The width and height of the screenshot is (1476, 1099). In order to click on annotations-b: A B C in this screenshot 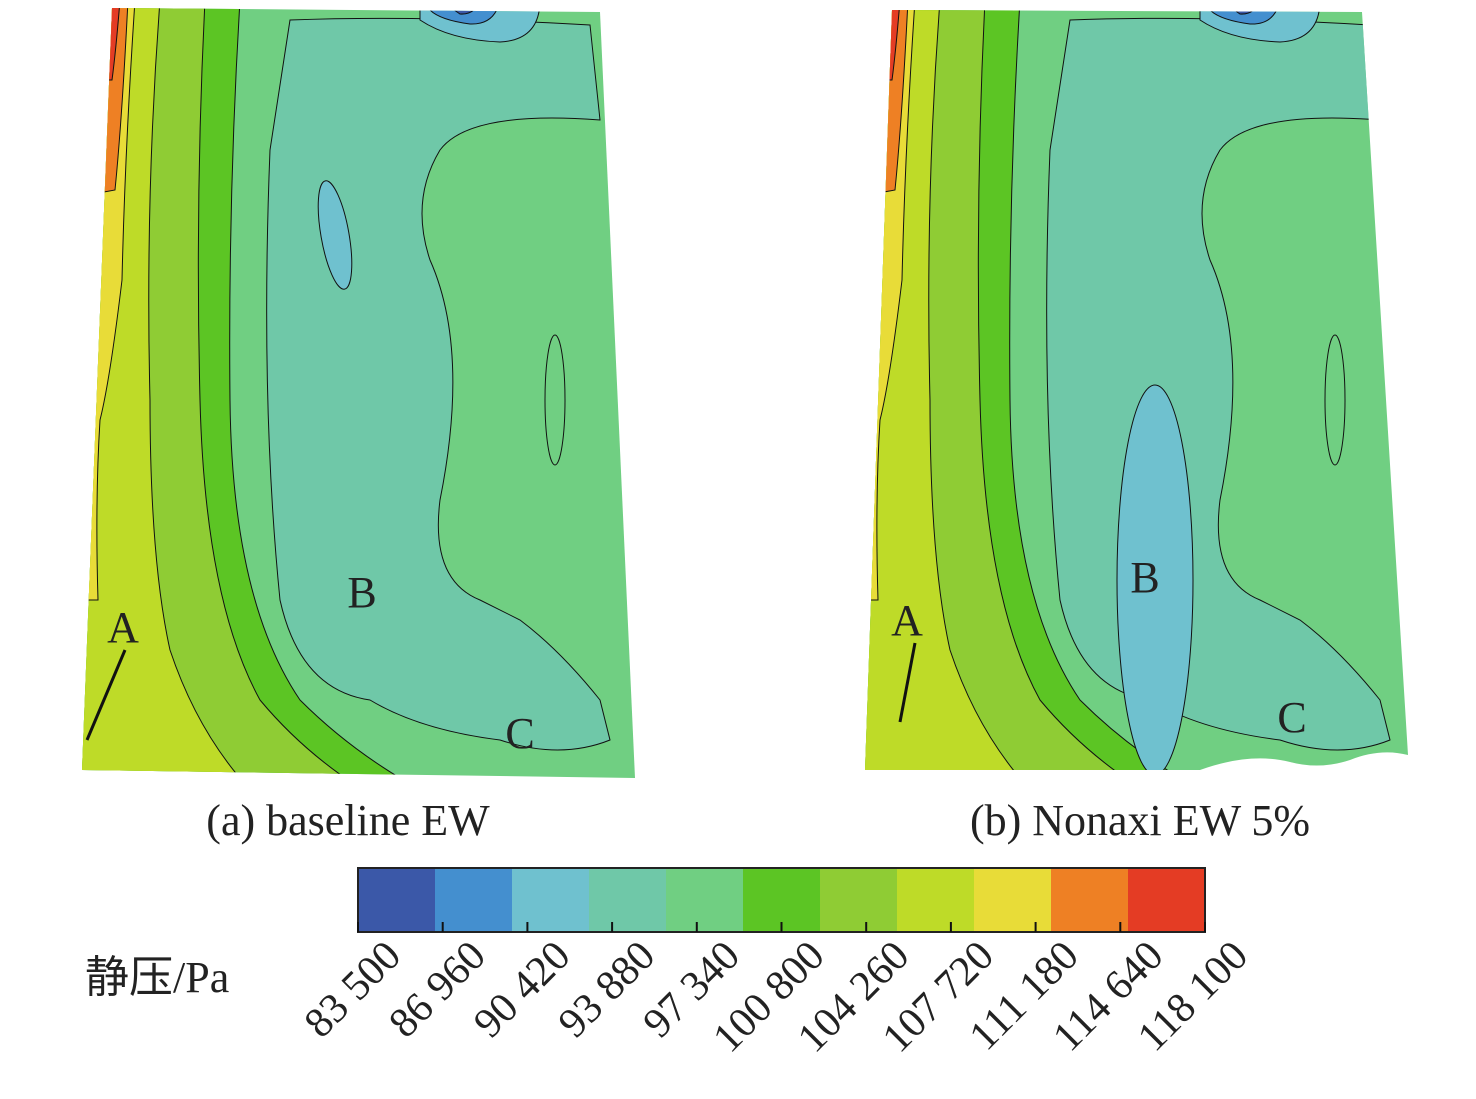, I will do `click(1099, 647)`.